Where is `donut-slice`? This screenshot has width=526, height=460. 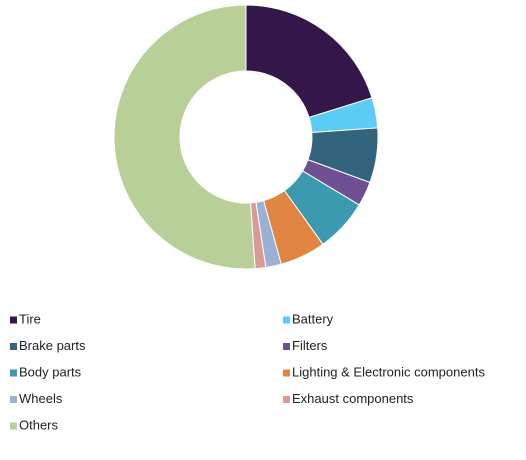
donut-slice is located at coordinates (309, 61).